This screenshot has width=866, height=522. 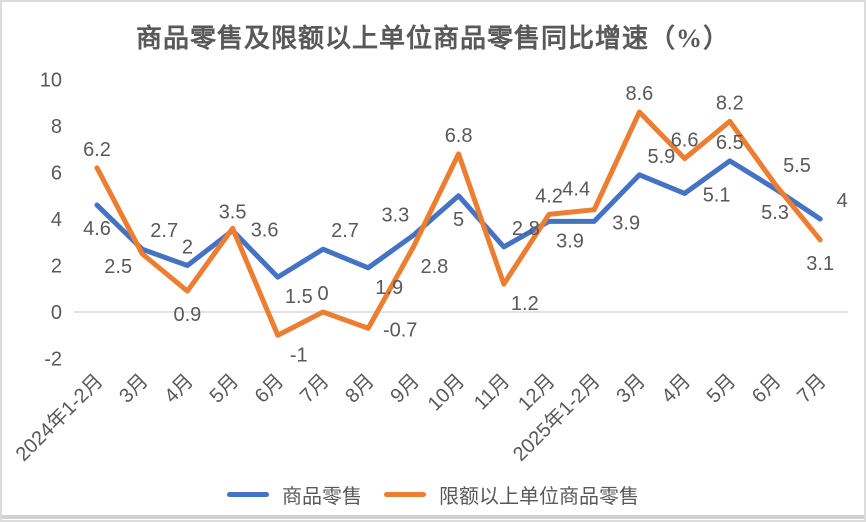 I want to click on data-label: 1.9, so click(x=389, y=288).